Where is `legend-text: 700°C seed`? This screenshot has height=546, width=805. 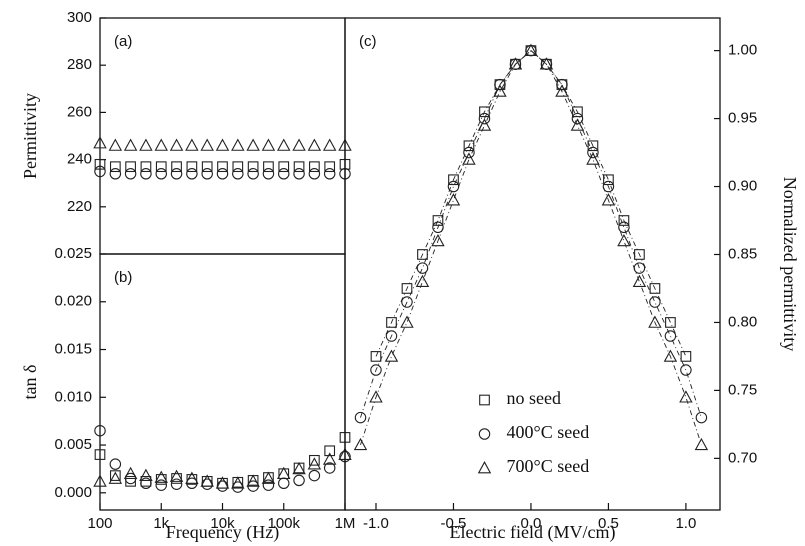 legend-text: 700°C seed is located at coordinates (548, 466).